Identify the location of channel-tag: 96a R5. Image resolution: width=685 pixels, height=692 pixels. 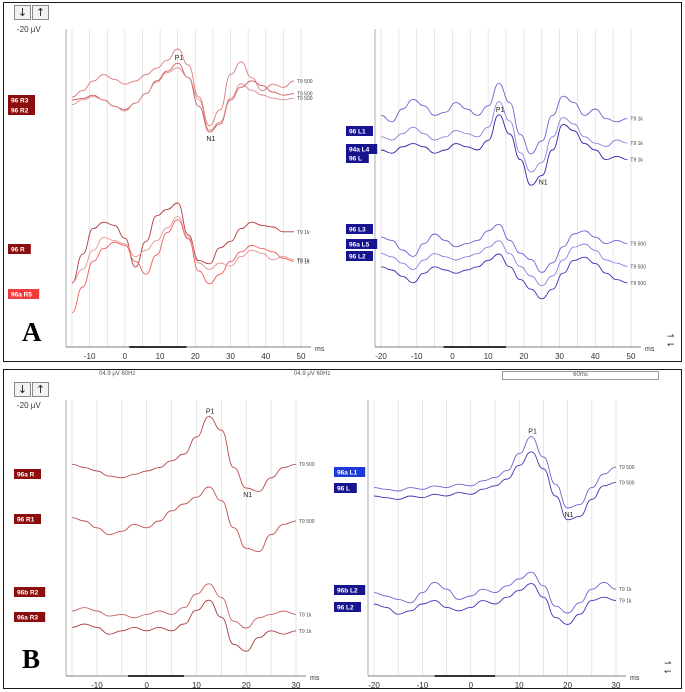
(24, 294).